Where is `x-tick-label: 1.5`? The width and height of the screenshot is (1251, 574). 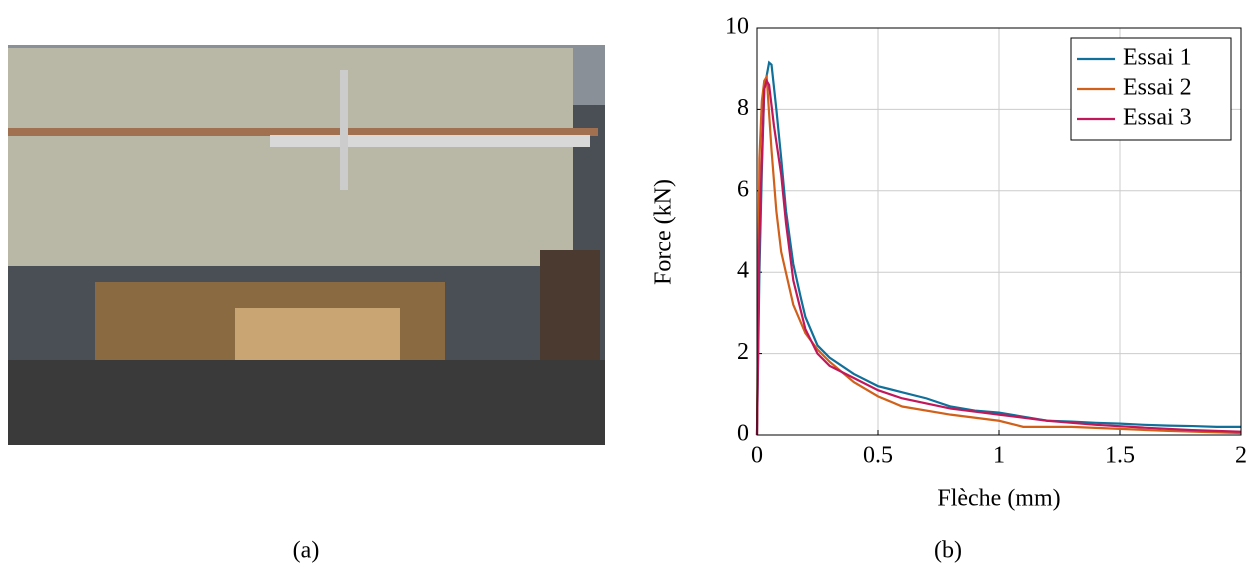 x-tick-label: 1.5 is located at coordinates (1120, 456).